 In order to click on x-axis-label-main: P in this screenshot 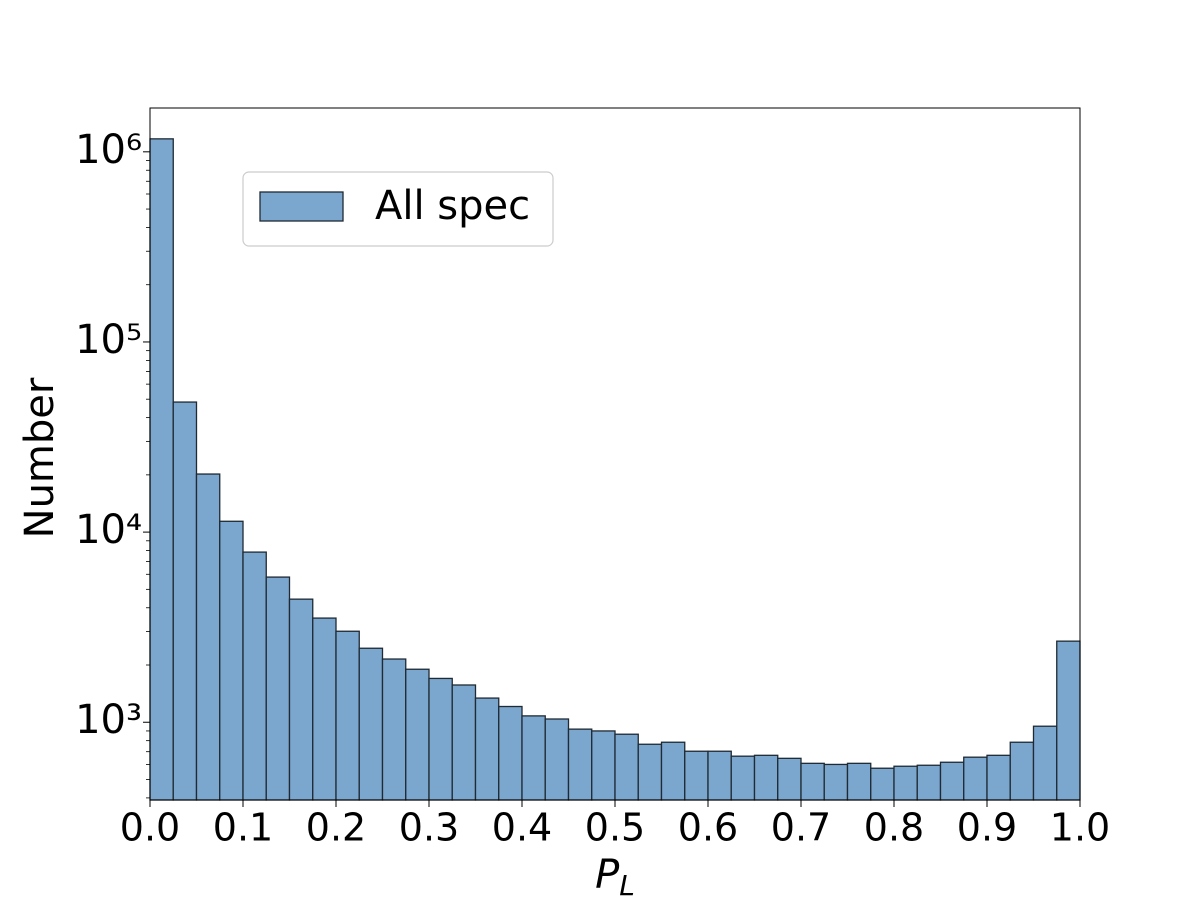, I will do `click(607, 875)`.